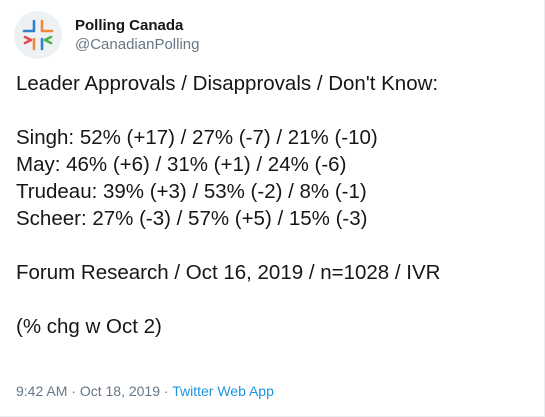  I want to click on tweet-time: 9:42 AM, so click(42, 391).